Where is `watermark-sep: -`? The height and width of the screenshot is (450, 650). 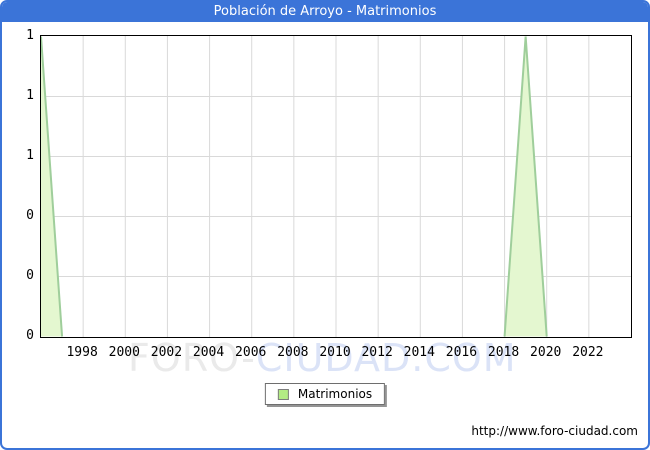
watermark-sep: - is located at coordinates (248, 358).